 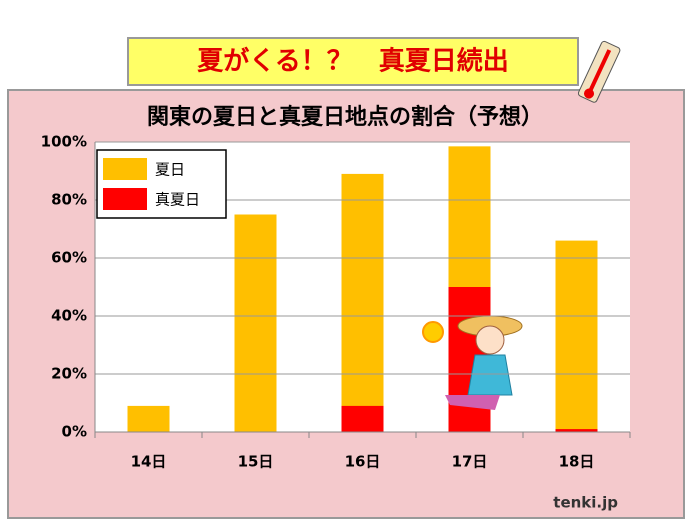 What do you see at coordinates (177, 200) in the screenshot?
I see `legend-label: 真夏日` at bounding box center [177, 200].